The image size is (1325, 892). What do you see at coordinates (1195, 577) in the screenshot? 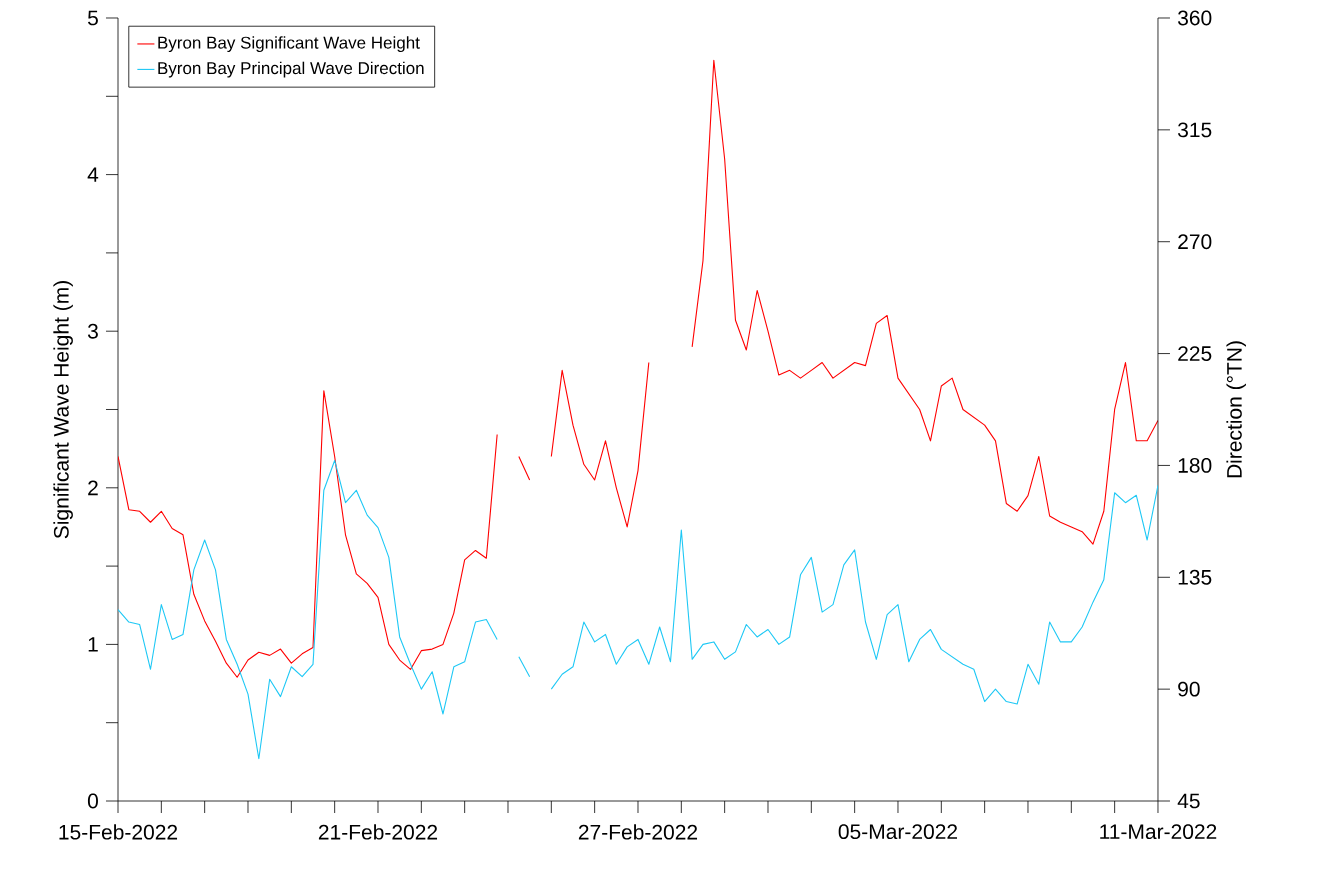
I see `y2-tick-label: 135` at bounding box center [1195, 577].